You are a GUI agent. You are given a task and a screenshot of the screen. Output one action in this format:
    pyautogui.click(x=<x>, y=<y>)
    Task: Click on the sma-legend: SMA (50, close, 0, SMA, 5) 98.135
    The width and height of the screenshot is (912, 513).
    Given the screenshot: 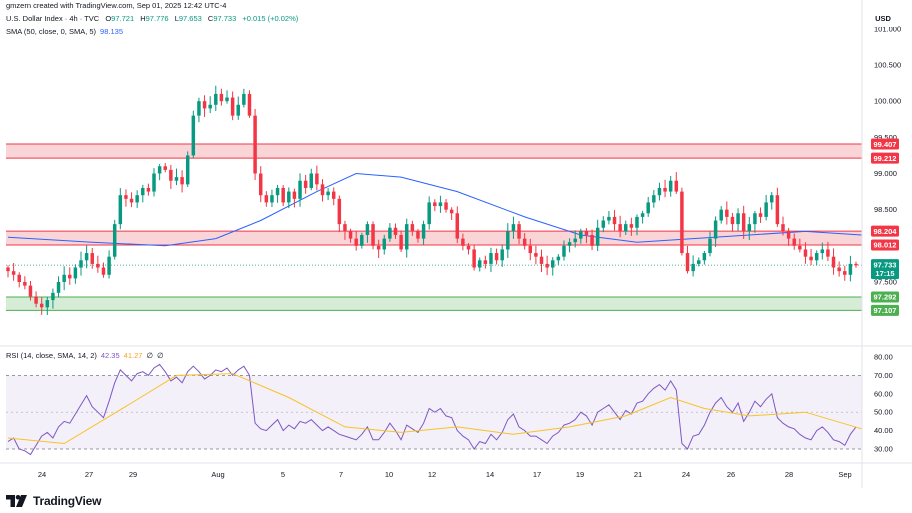 What is the action you would take?
    pyautogui.click(x=64, y=31)
    